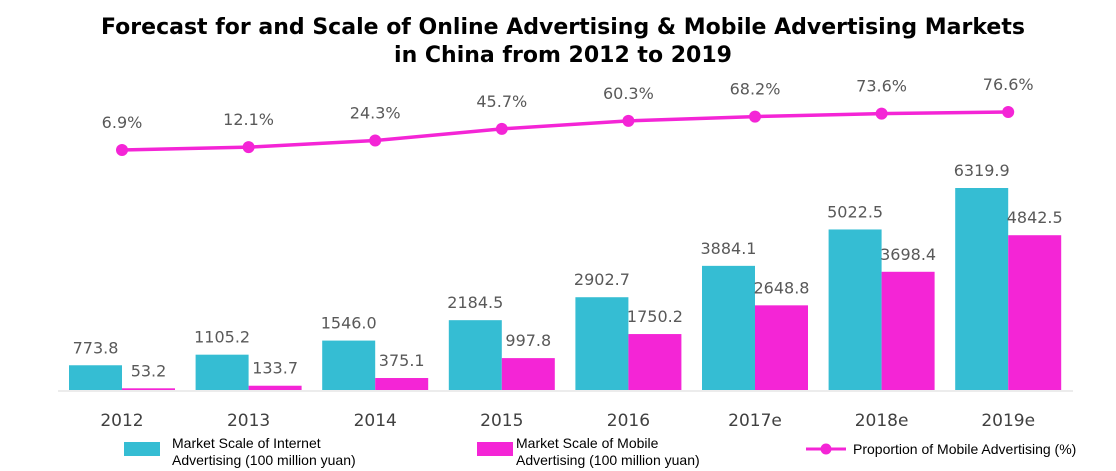 The height and width of the screenshot is (471, 1116). I want to click on legend-marker-proportion, so click(826, 449).